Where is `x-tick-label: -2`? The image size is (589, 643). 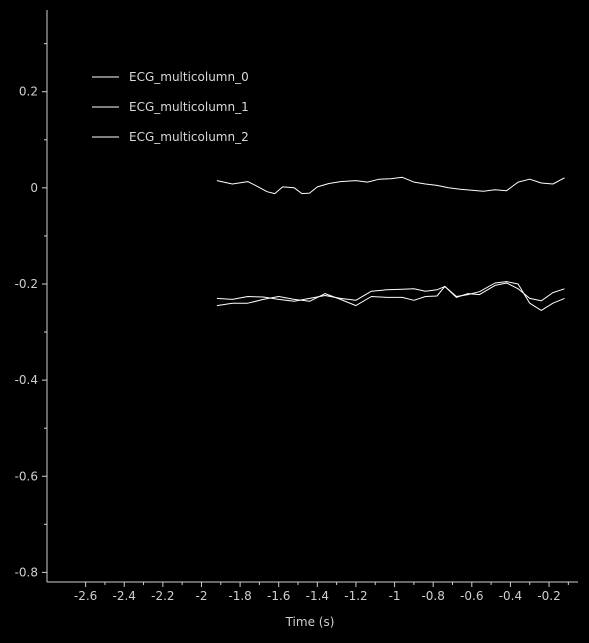 x-tick-label: -2 is located at coordinates (201, 596).